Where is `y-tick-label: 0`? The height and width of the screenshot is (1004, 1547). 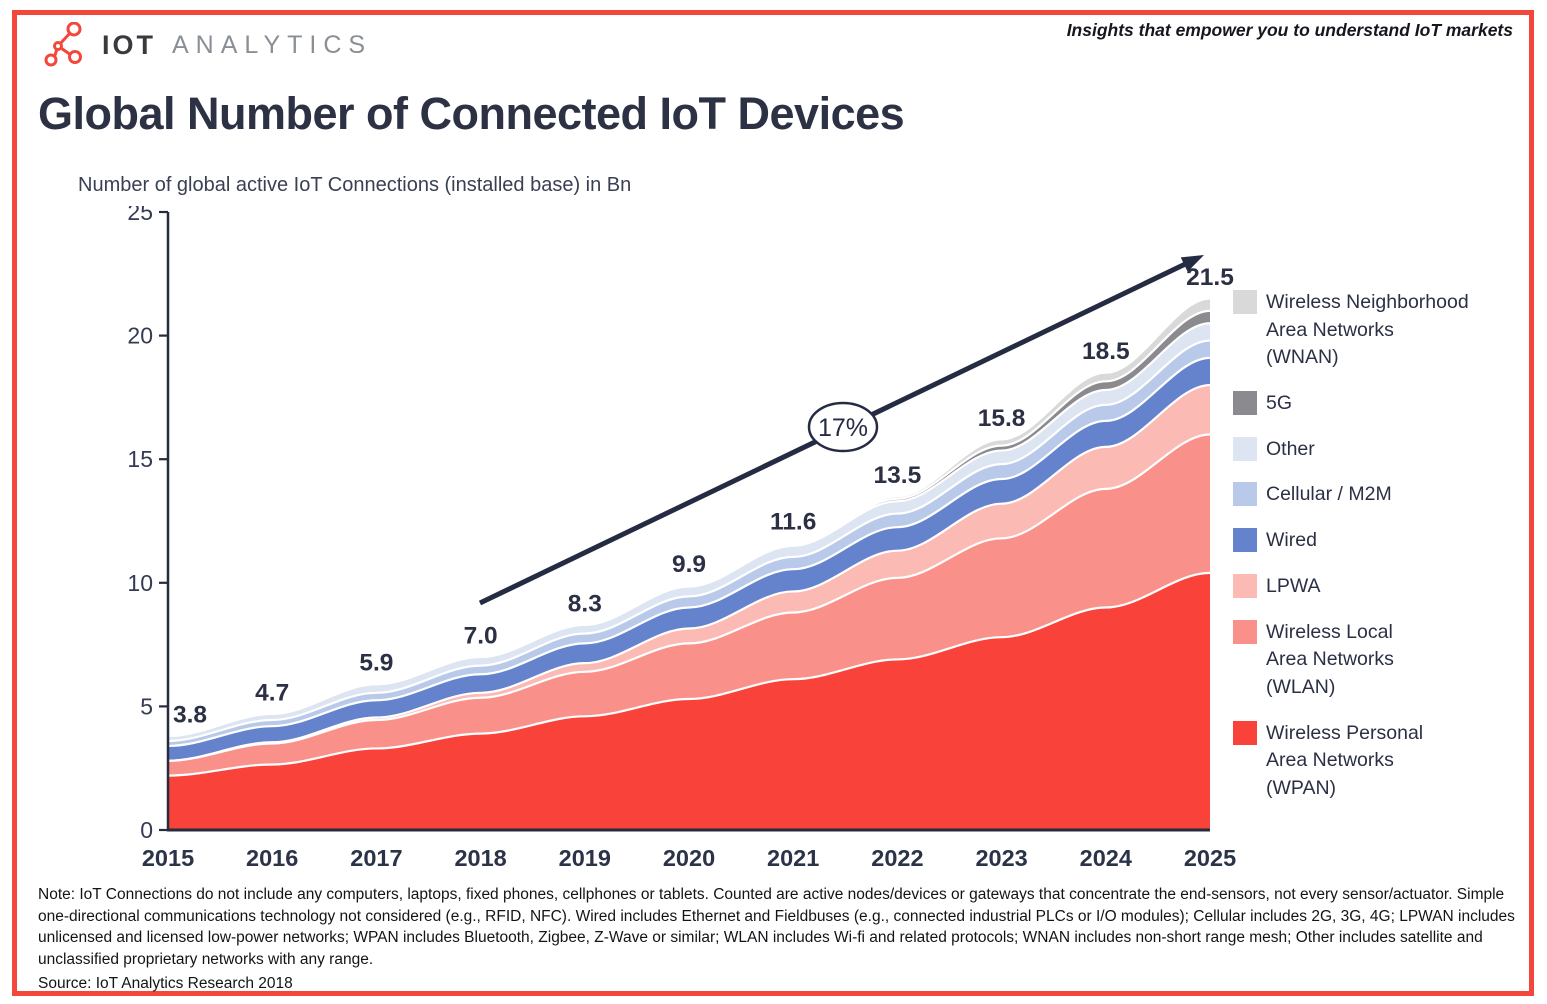
y-tick-label: 0 is located at coordinates (146, 830).